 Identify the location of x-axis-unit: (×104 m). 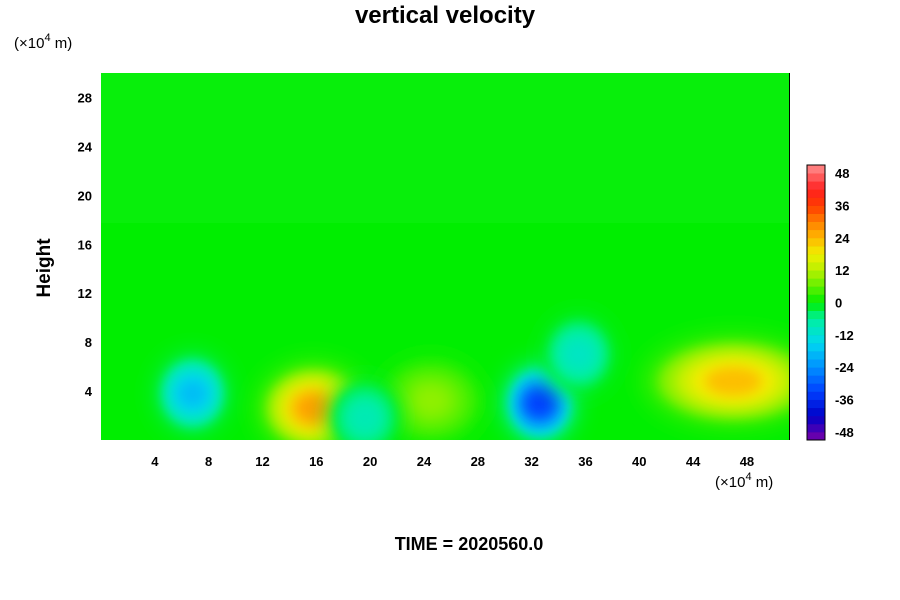
(744, 481).